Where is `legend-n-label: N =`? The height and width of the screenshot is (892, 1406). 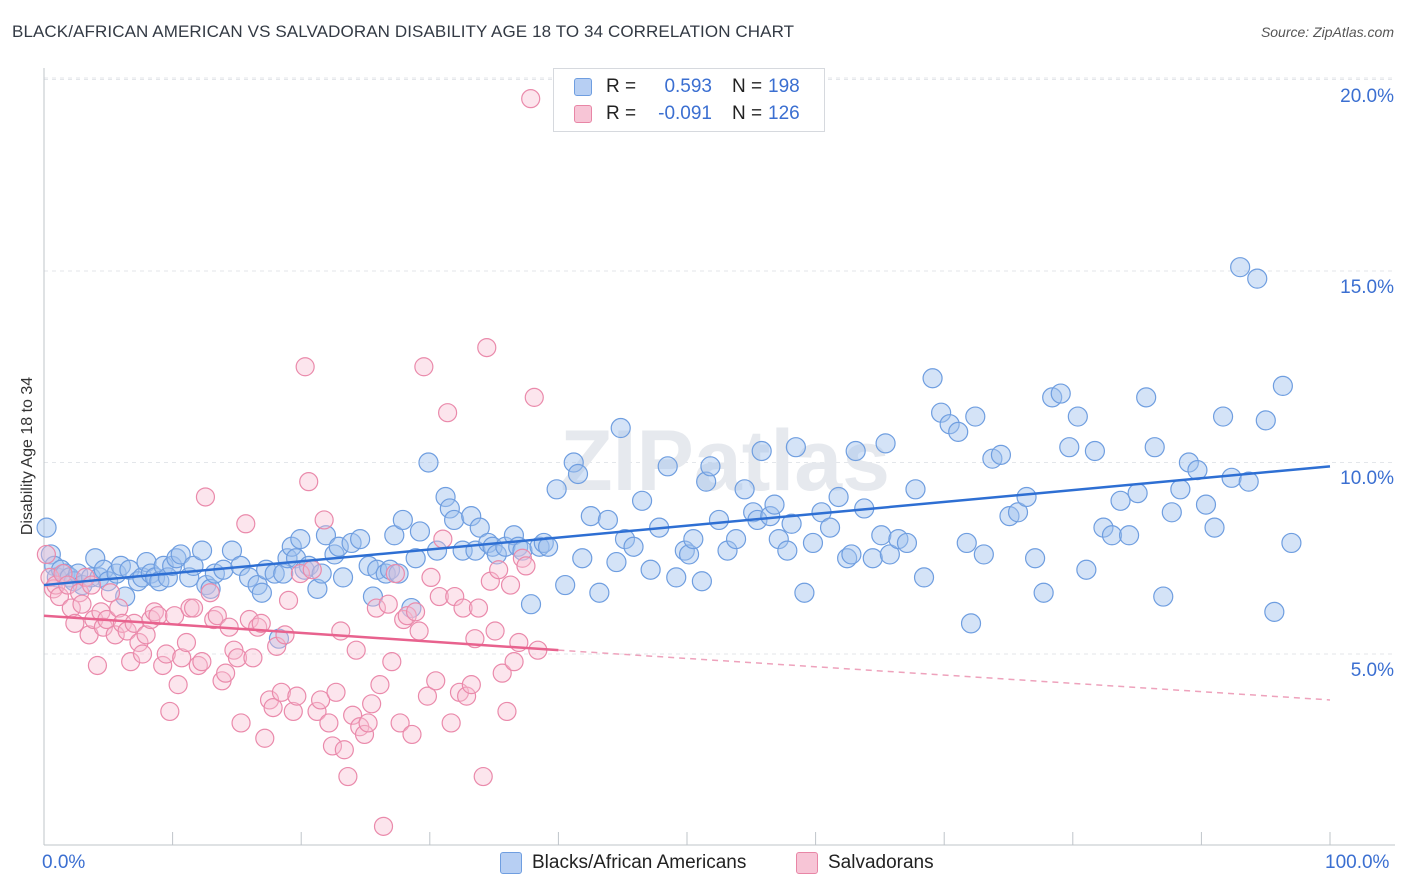 legend-n-label: N = is located at coordinates (747, 86).